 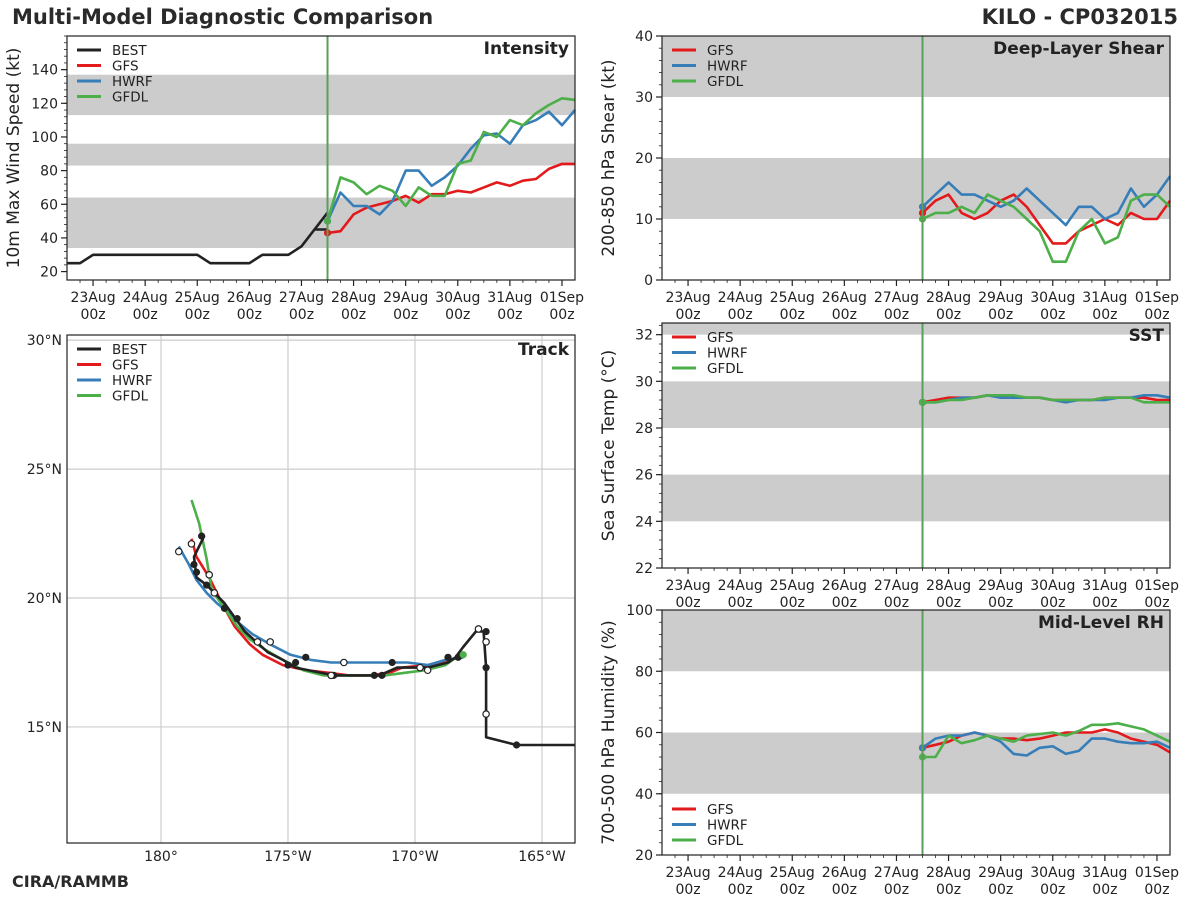 I want to click on x-tick-label: 170°W, so click(x=415, y=857).